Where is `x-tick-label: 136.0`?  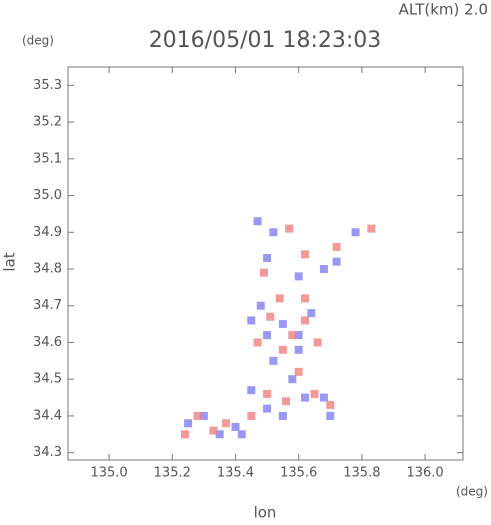
x-tick-label: 136.0 is located at coordinates (424, 473).